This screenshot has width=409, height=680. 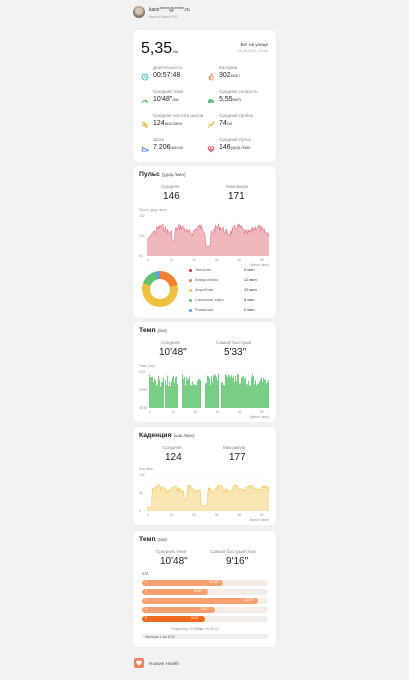 What do you see at coordinates (208, 239) in the screenshot?
I see `pulse-area` at bounding box center [208, 239].